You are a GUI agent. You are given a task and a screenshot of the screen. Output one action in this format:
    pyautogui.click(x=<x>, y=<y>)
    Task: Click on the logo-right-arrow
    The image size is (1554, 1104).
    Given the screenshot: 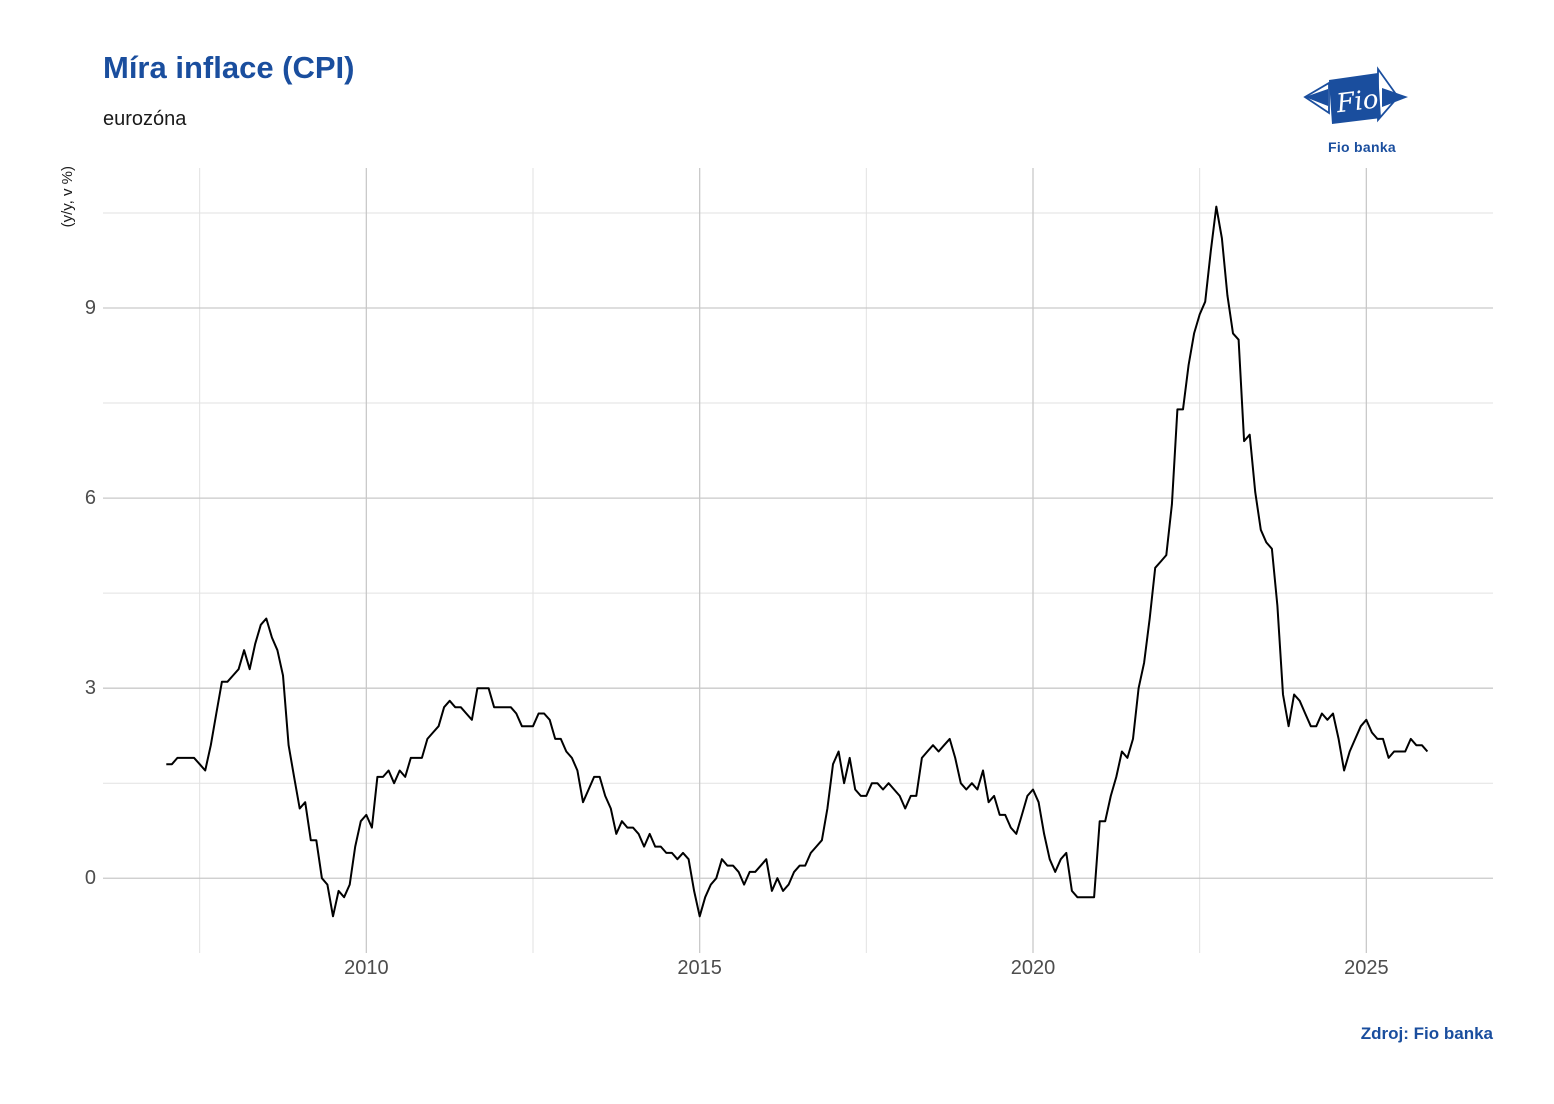 What is the action you would take?
    pyautogui.click(x=1395, y=97)
    